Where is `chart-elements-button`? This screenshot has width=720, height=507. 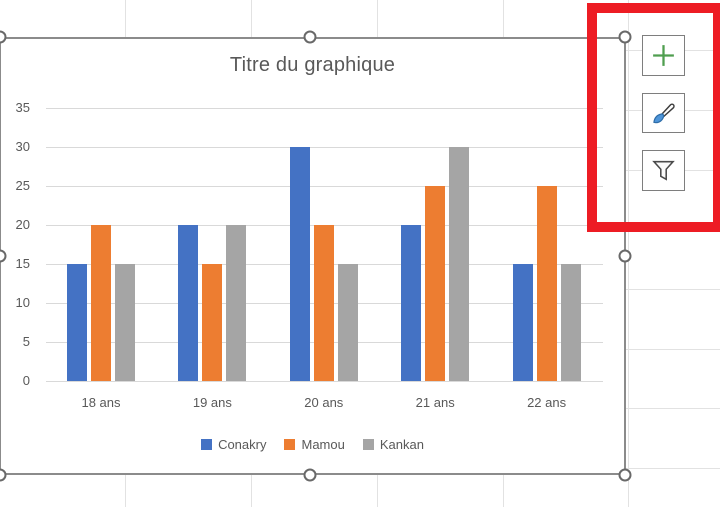
chart-elements-button is located at coordinates (663, 55).